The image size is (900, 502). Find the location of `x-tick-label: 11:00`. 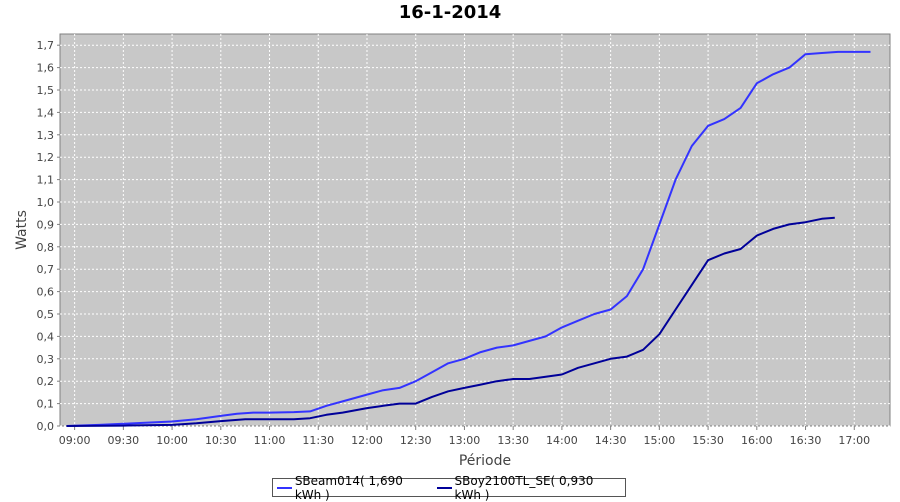

x-tick-label: 11:00 is located at coordinates (270, 440).